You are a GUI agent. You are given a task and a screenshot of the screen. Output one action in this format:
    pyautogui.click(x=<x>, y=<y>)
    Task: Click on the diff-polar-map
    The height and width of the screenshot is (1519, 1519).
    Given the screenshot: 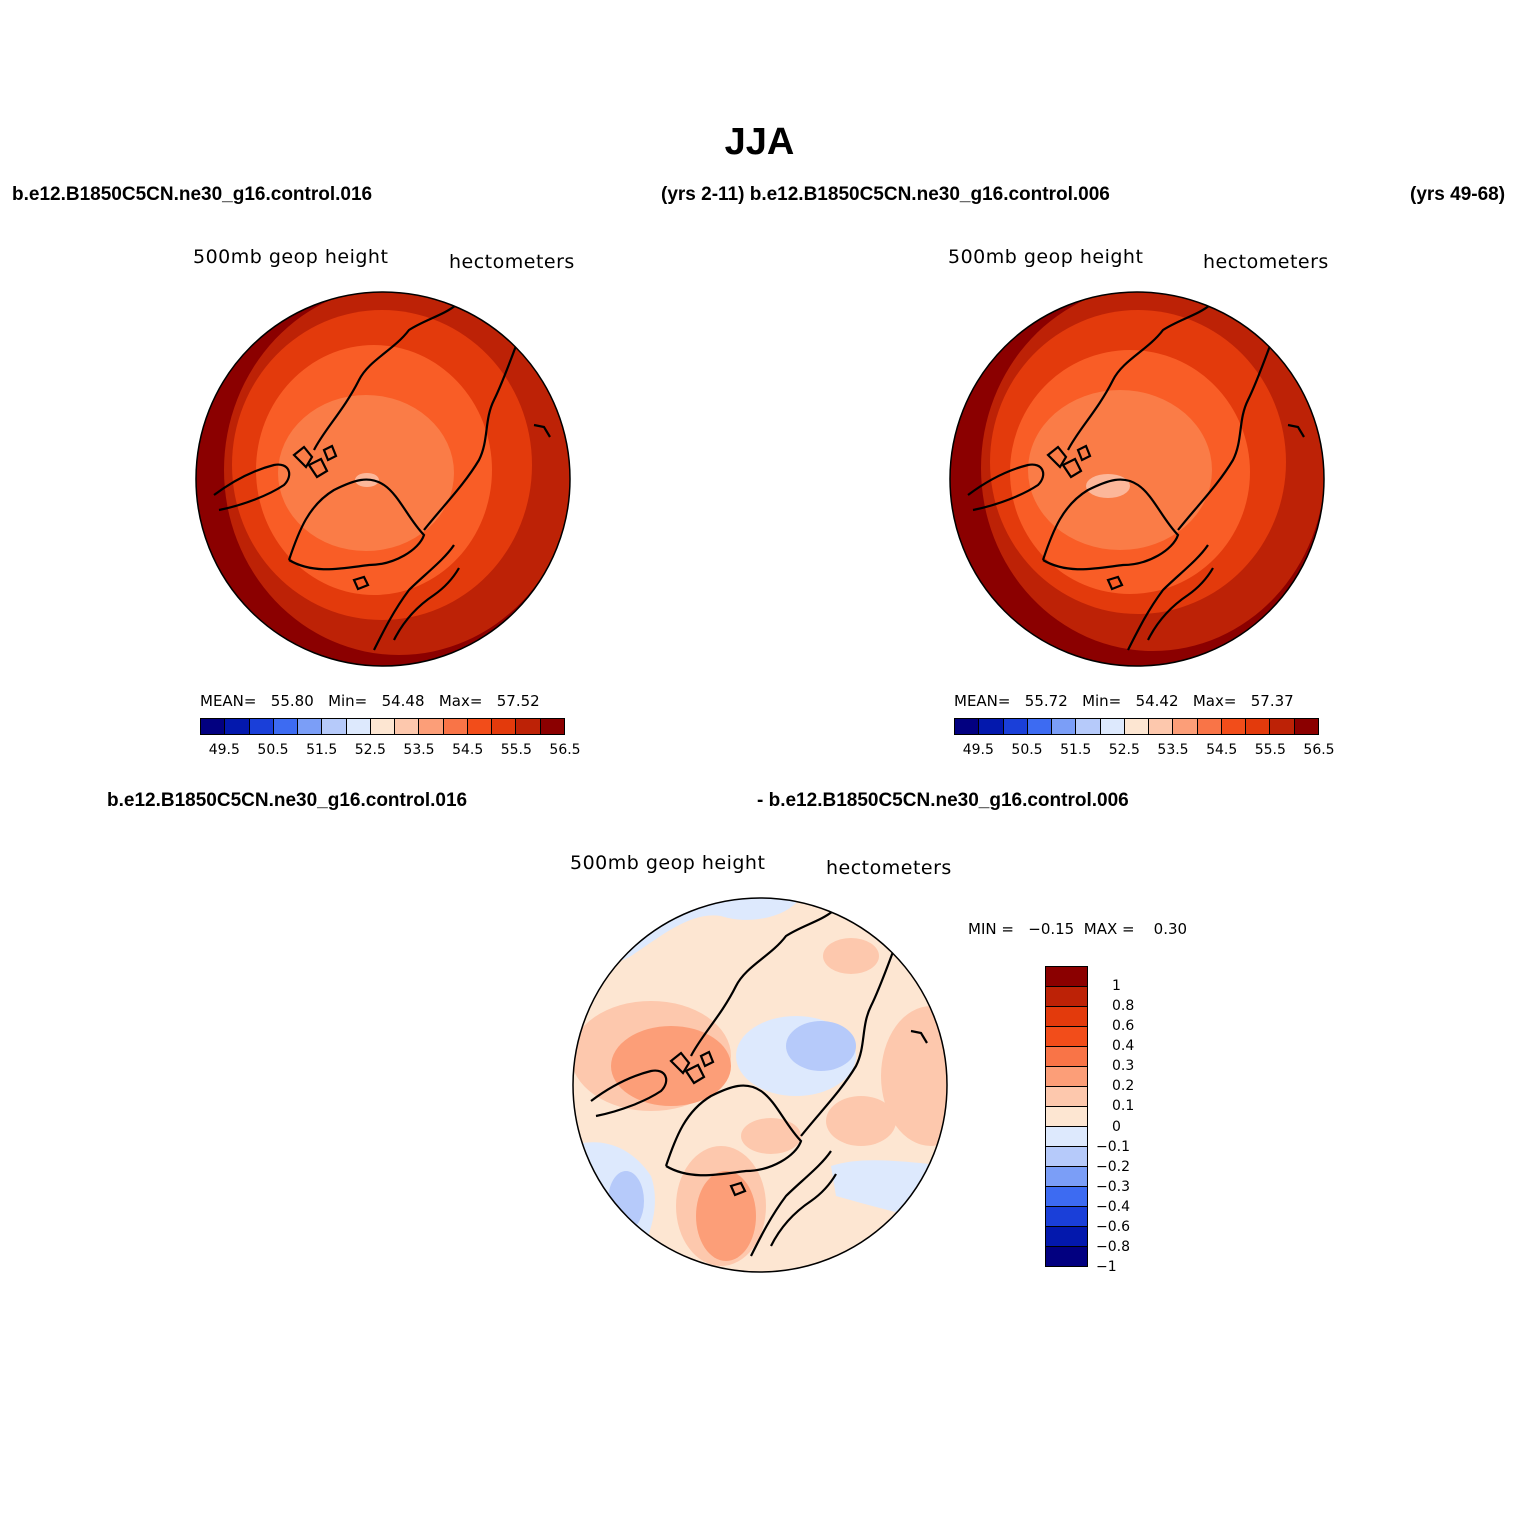 What is the action you would take?
    pyautogui.click(x=760, y=1085)
    